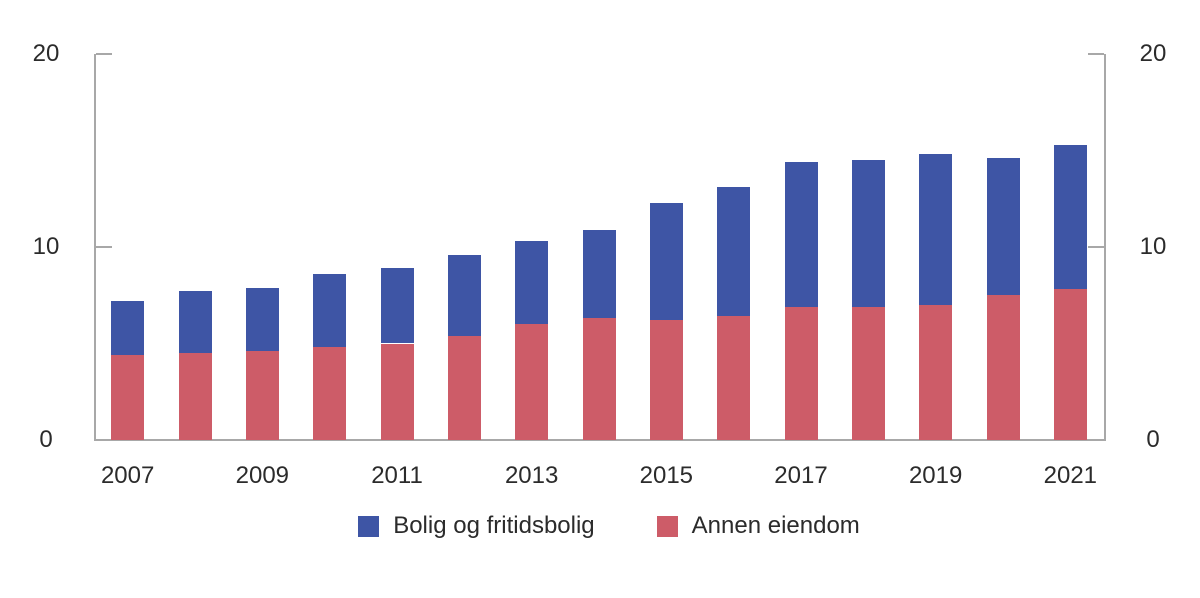  What do you see at coordinates (46, 439) in the screenshot?
I see `y-axis-label-left: 0` at bounding box center [46, 439].